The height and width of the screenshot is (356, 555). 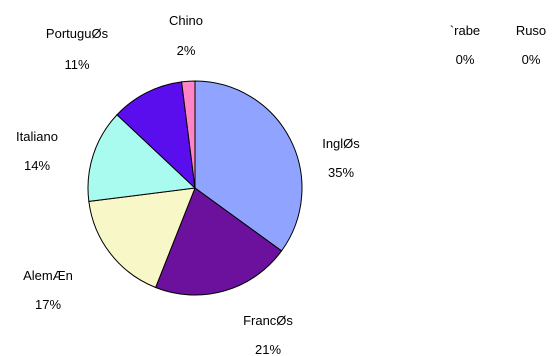 What do you see at coordinates (341, 143) in the screenshot?
I see `label-ingles-name: InglØs` at bounding box center [341, 143].